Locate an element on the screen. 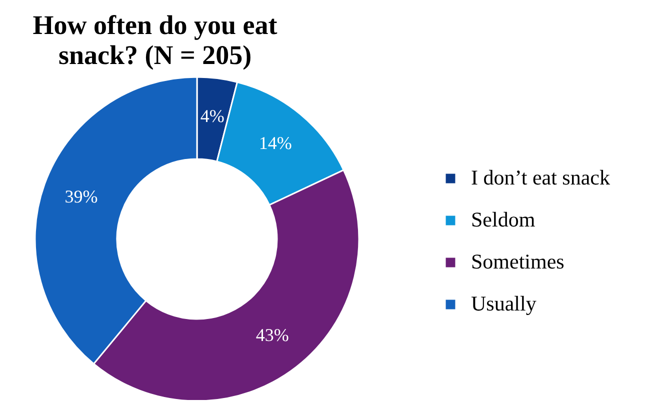  legend-label: Sometimes is located at coordinates (517, 262).